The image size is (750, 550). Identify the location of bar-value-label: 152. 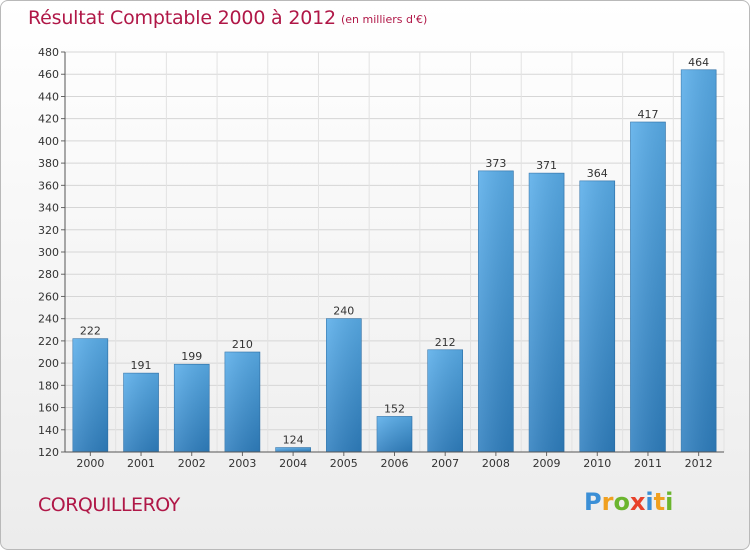
(394, 408).